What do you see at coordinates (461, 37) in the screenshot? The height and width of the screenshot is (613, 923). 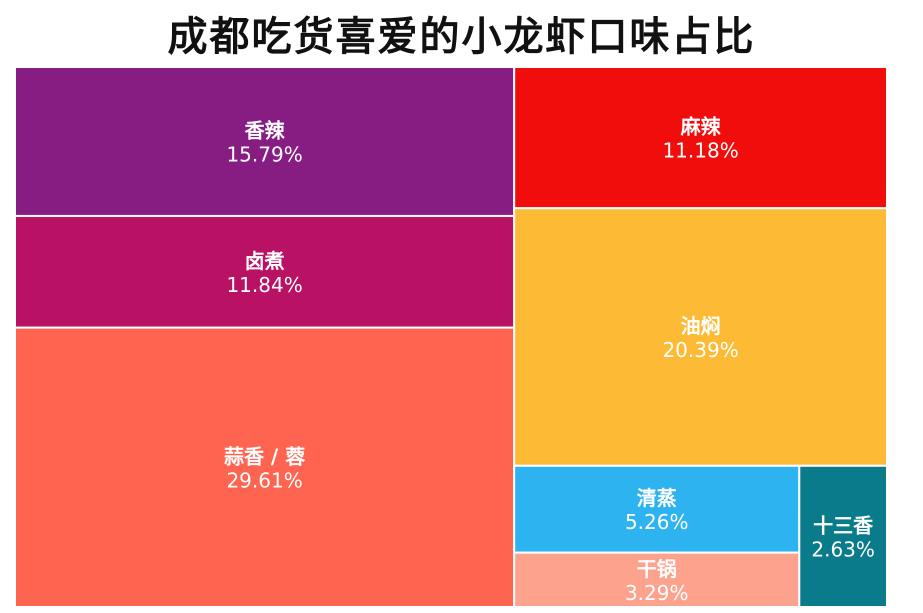 I see `chart-title: 成都吃货喜爱的小龙虾口味占比` at bounding box center [461, 37].